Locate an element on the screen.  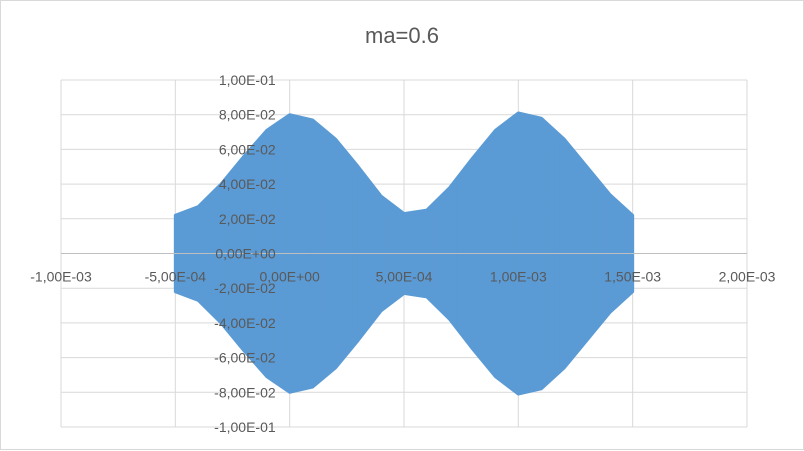
x-tick-label: 0,00E+00 is located at coordinates (289, 277).